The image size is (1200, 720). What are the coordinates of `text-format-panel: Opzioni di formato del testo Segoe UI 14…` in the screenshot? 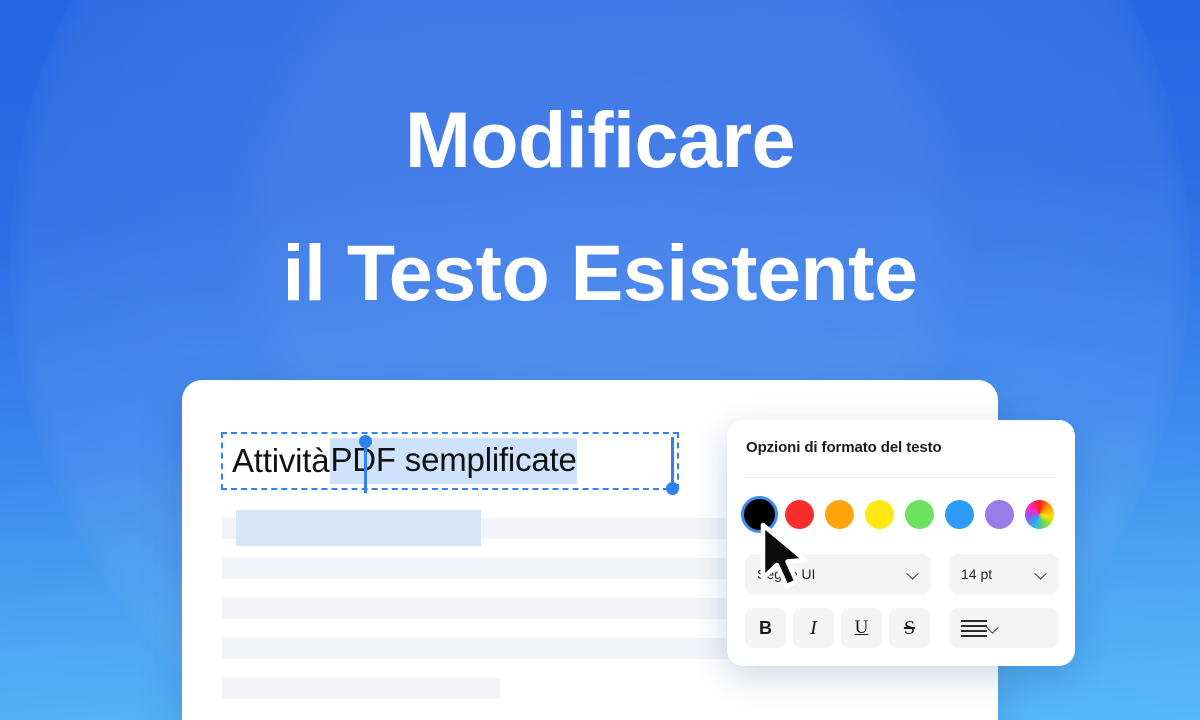 It's located at (901, 543).